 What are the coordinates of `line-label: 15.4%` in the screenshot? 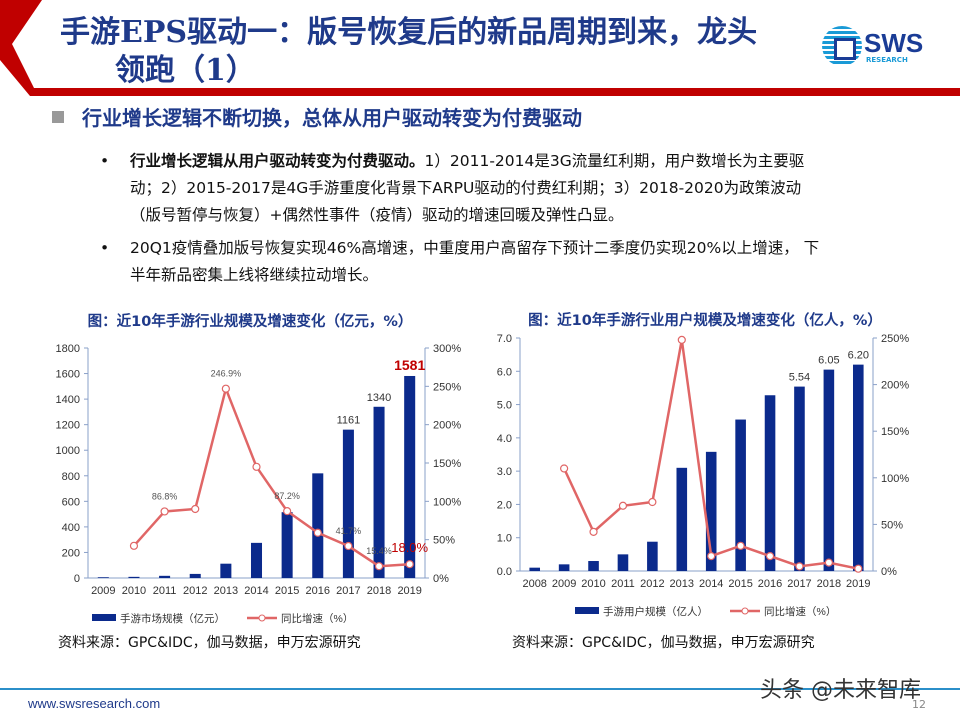 It's located at (379, 551).